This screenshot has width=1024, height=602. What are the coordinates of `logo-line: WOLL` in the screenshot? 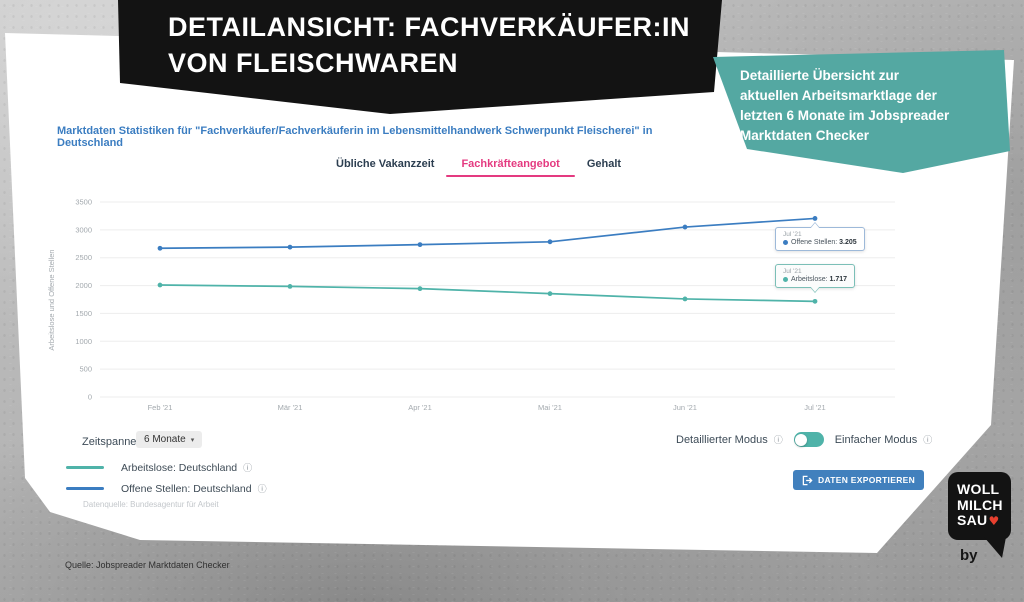 It's located at (978, 489).